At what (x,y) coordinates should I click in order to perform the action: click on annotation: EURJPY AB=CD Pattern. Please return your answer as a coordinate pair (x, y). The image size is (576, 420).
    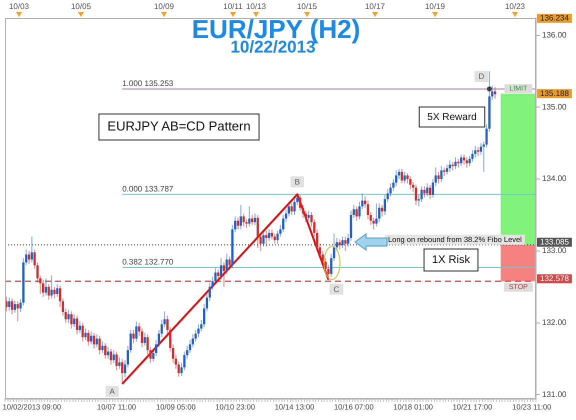
    Looking at the image, I should click on (179, 126).